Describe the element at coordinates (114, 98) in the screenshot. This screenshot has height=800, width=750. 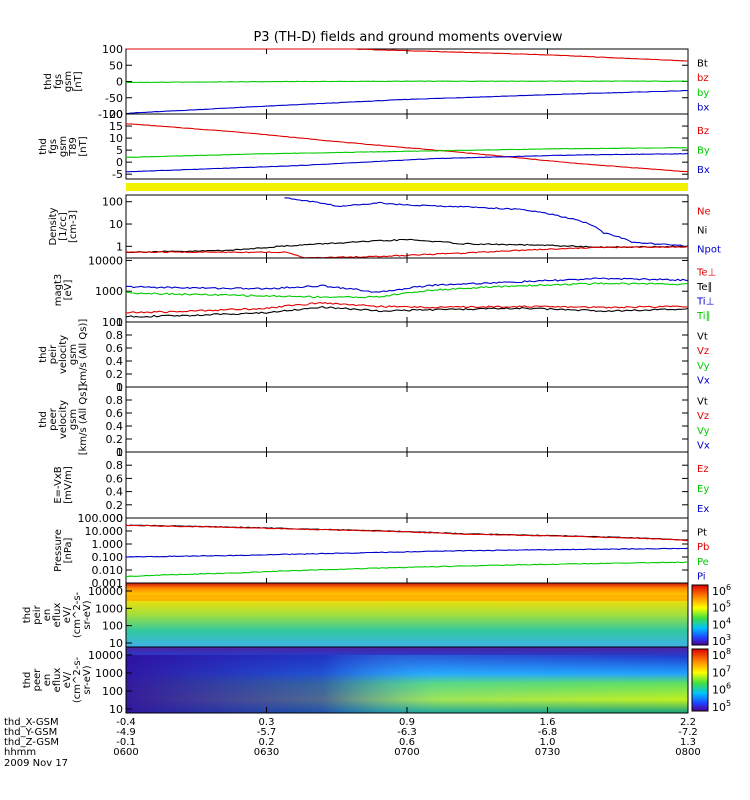
I see `y-tick-label: -50` at that location.